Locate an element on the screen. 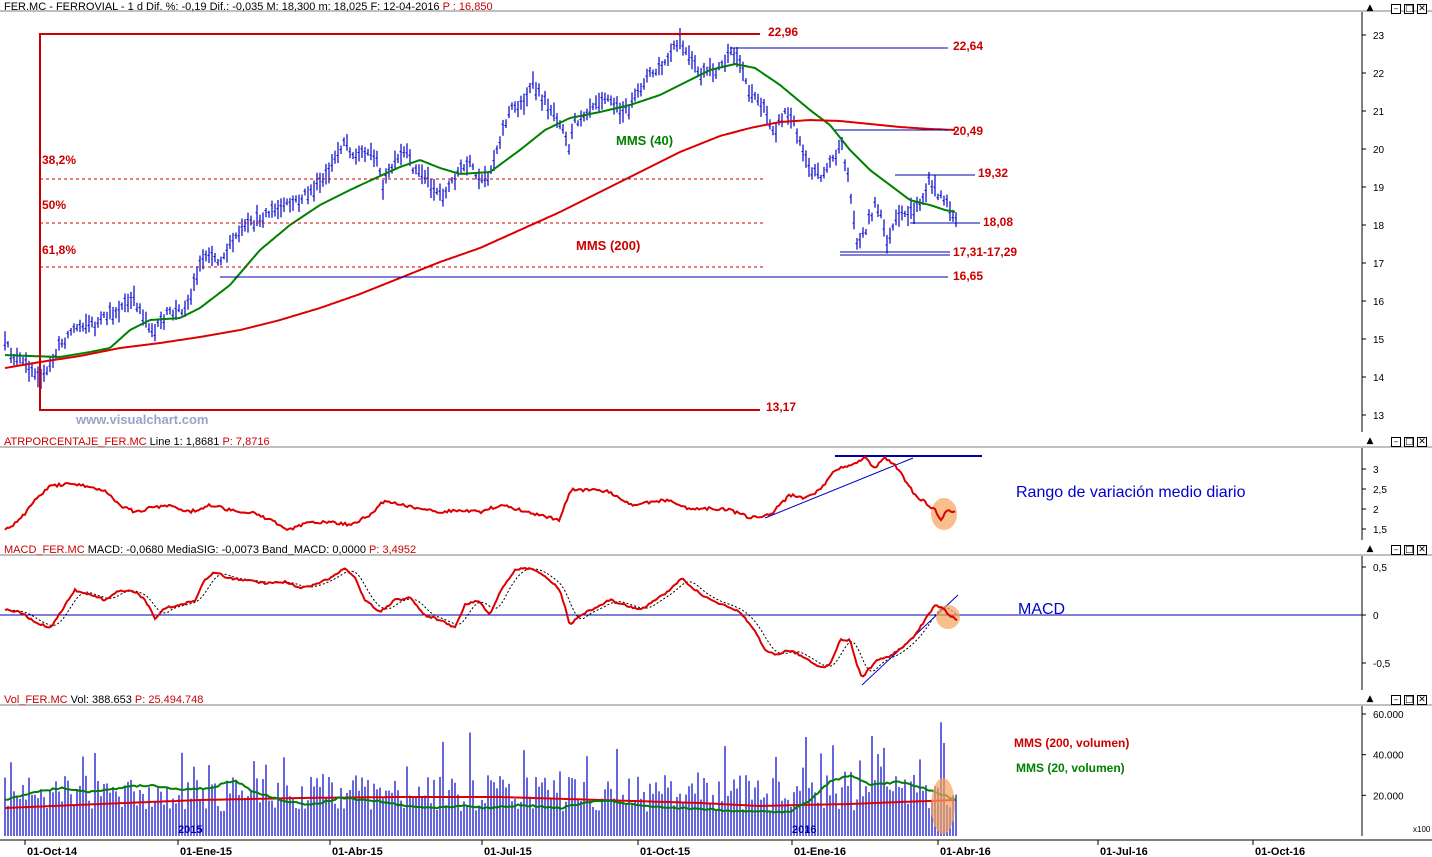 This screenshot has height=857, width=1432. atr-panel: Rango de variación medio diario 3 2,5 2 1,5 is located at coordinates (695, 495).